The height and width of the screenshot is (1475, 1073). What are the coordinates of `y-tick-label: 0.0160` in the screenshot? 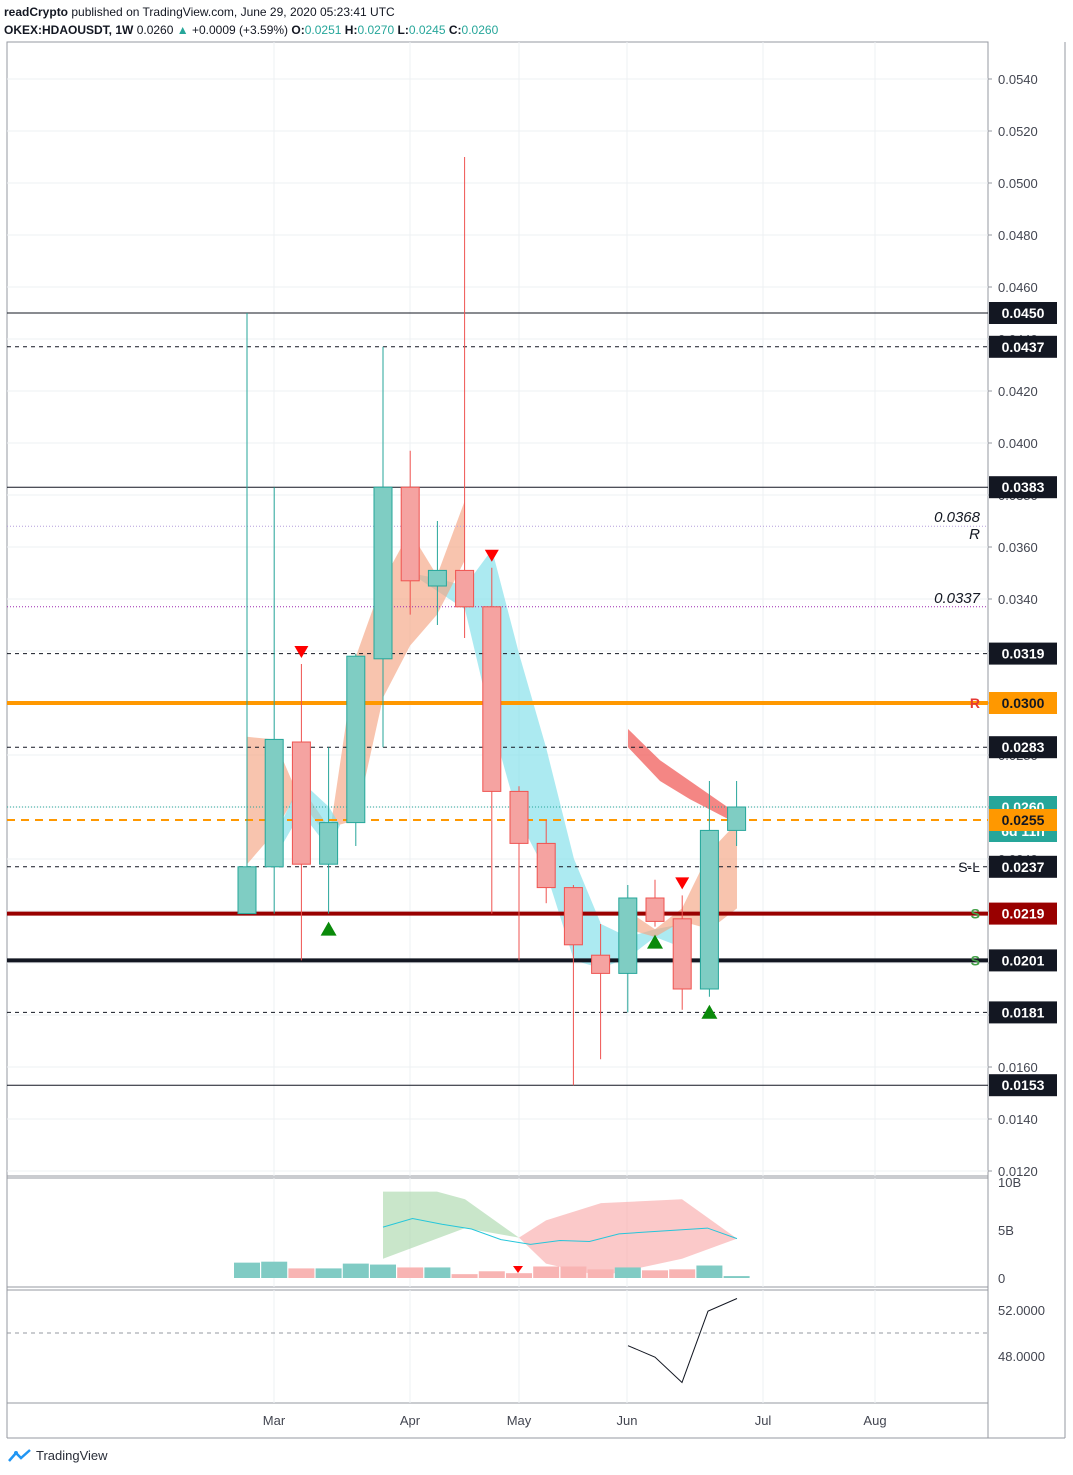 It's located at (1018, 1067).